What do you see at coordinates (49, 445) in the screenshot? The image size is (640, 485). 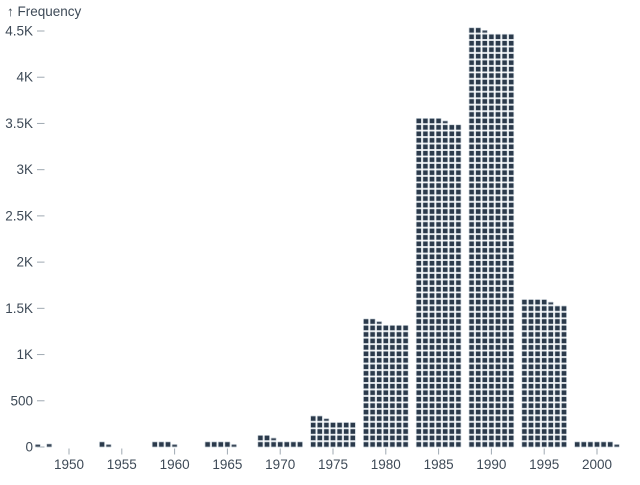 I see `waffle-bar-1950` at bounding box center [49, 445].